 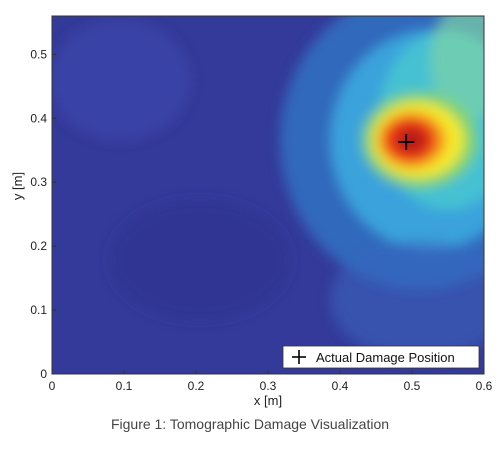 What do you see at coordinates (299, 357) in the screenshot?
I see `legend-plus-icon` at bounding box center [299, 357].